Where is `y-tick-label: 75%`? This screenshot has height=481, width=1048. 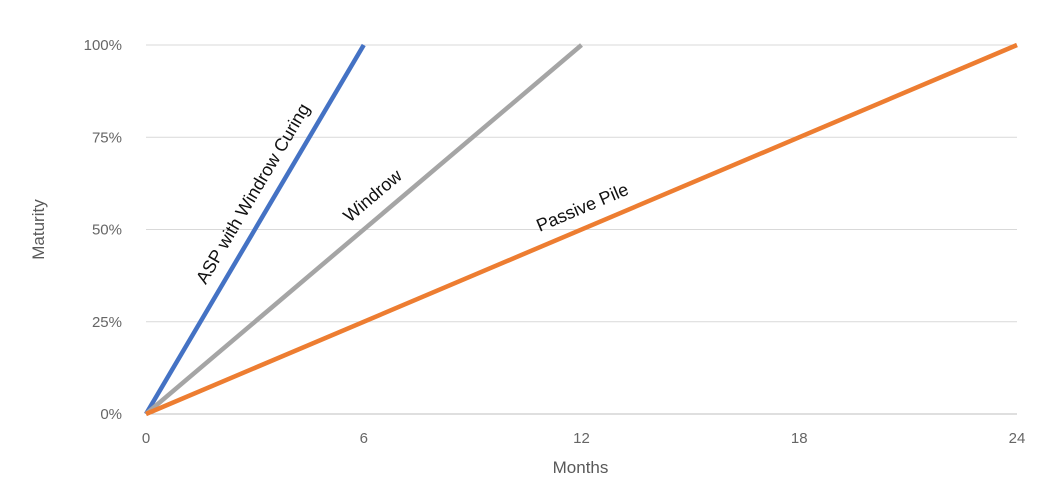
y-tick-label: 75% is located at coordinates (107, 137).